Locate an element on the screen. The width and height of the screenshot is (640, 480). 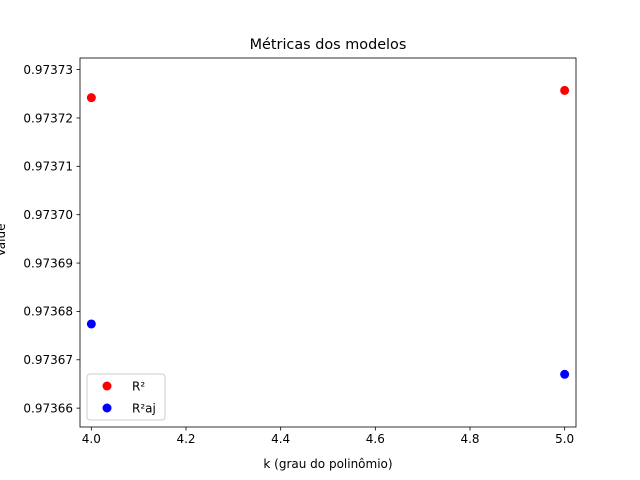
x-tick-label: 5.0 is located at coordinates (564, 439).